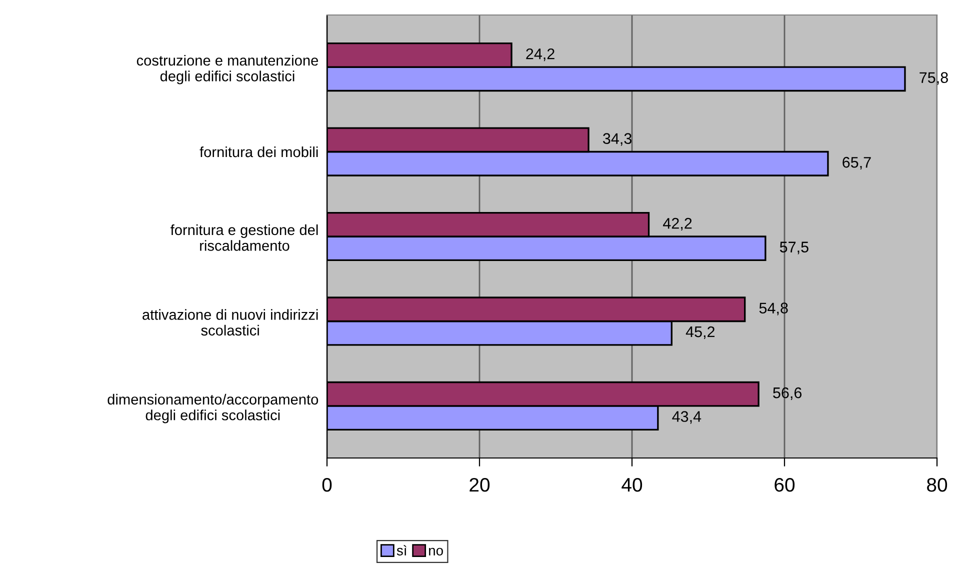  What do you see at coordinates (677, 224) in the screenshot?
I see `data-label: 42,2` at bounding box center [677, 224].